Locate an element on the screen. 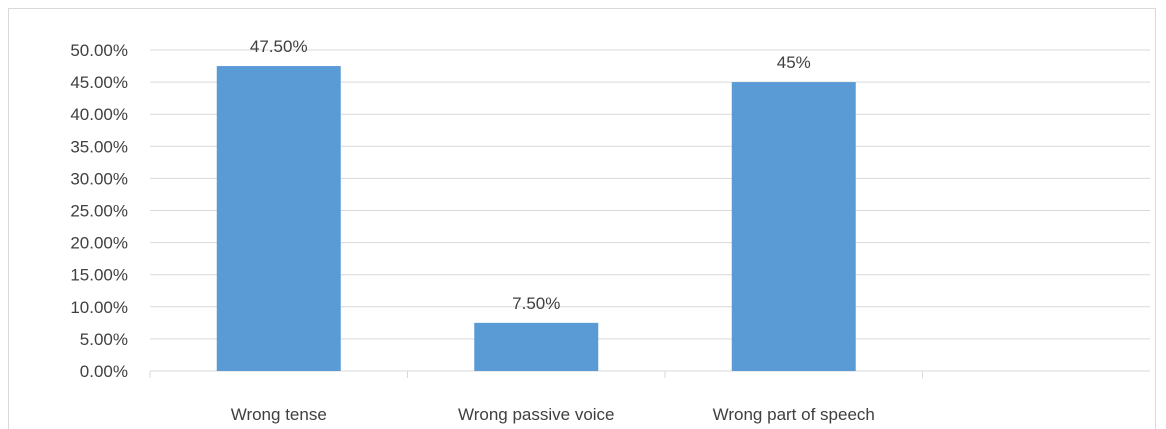 The height and width of the screenshot is (429, 1166). data-label: 45% is located at coordinates (794, 62).